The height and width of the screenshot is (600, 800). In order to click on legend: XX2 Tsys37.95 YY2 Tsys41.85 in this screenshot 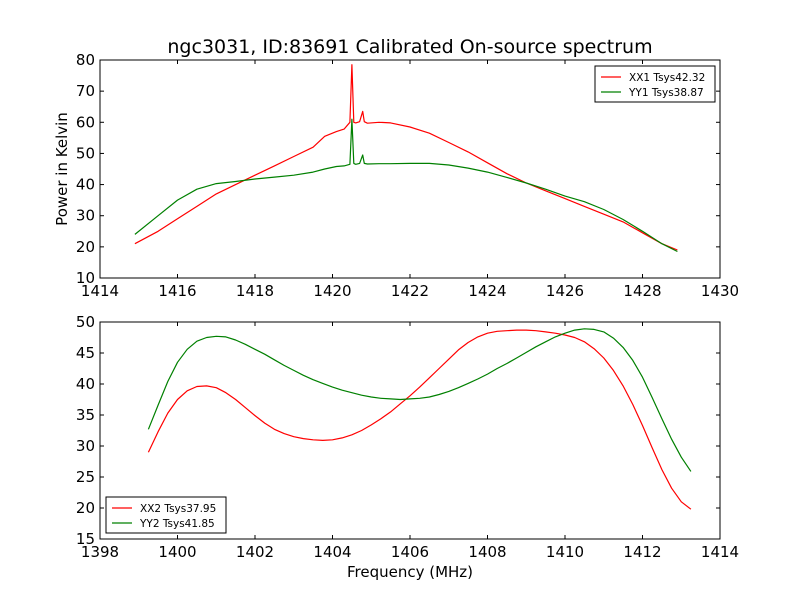, I will do `click(166, 515)`.